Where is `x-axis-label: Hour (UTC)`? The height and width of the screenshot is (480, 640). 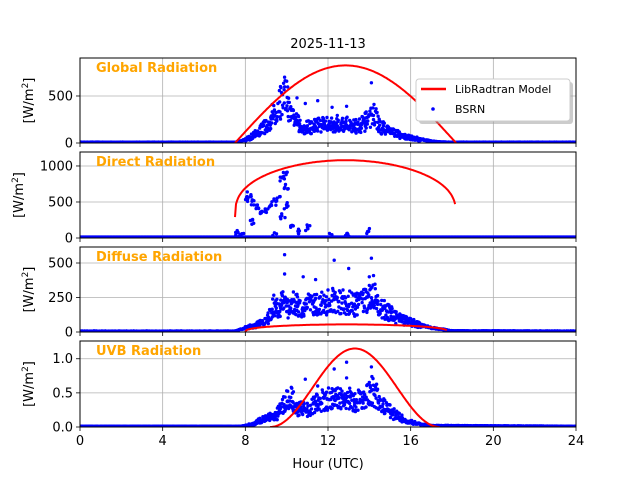
x-axis-label: Hour (UTC) is located at coordinates (327, 464).